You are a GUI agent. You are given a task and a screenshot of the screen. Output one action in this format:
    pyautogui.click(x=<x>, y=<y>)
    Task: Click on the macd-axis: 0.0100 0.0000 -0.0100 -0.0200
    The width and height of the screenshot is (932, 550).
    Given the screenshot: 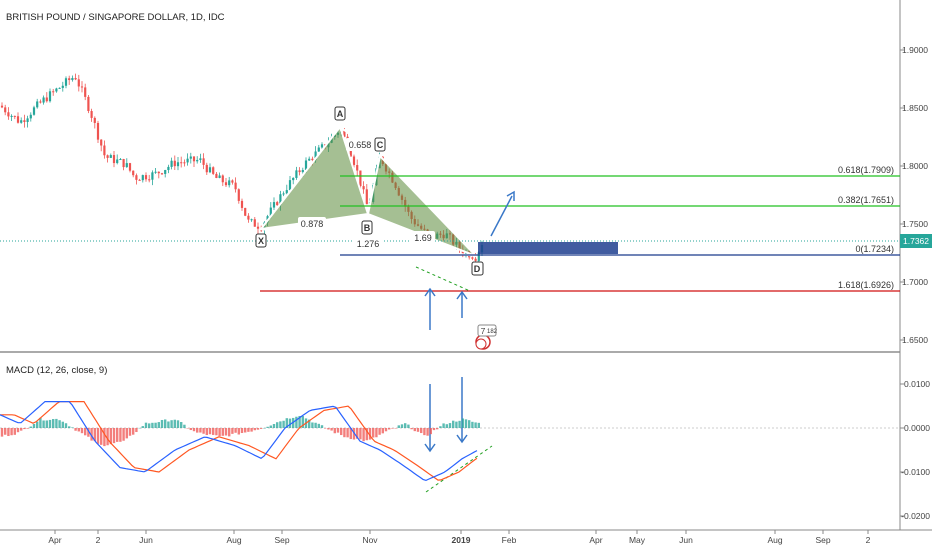 What is the action you would take?
    pyautogui.click(x=915, y=450)
    